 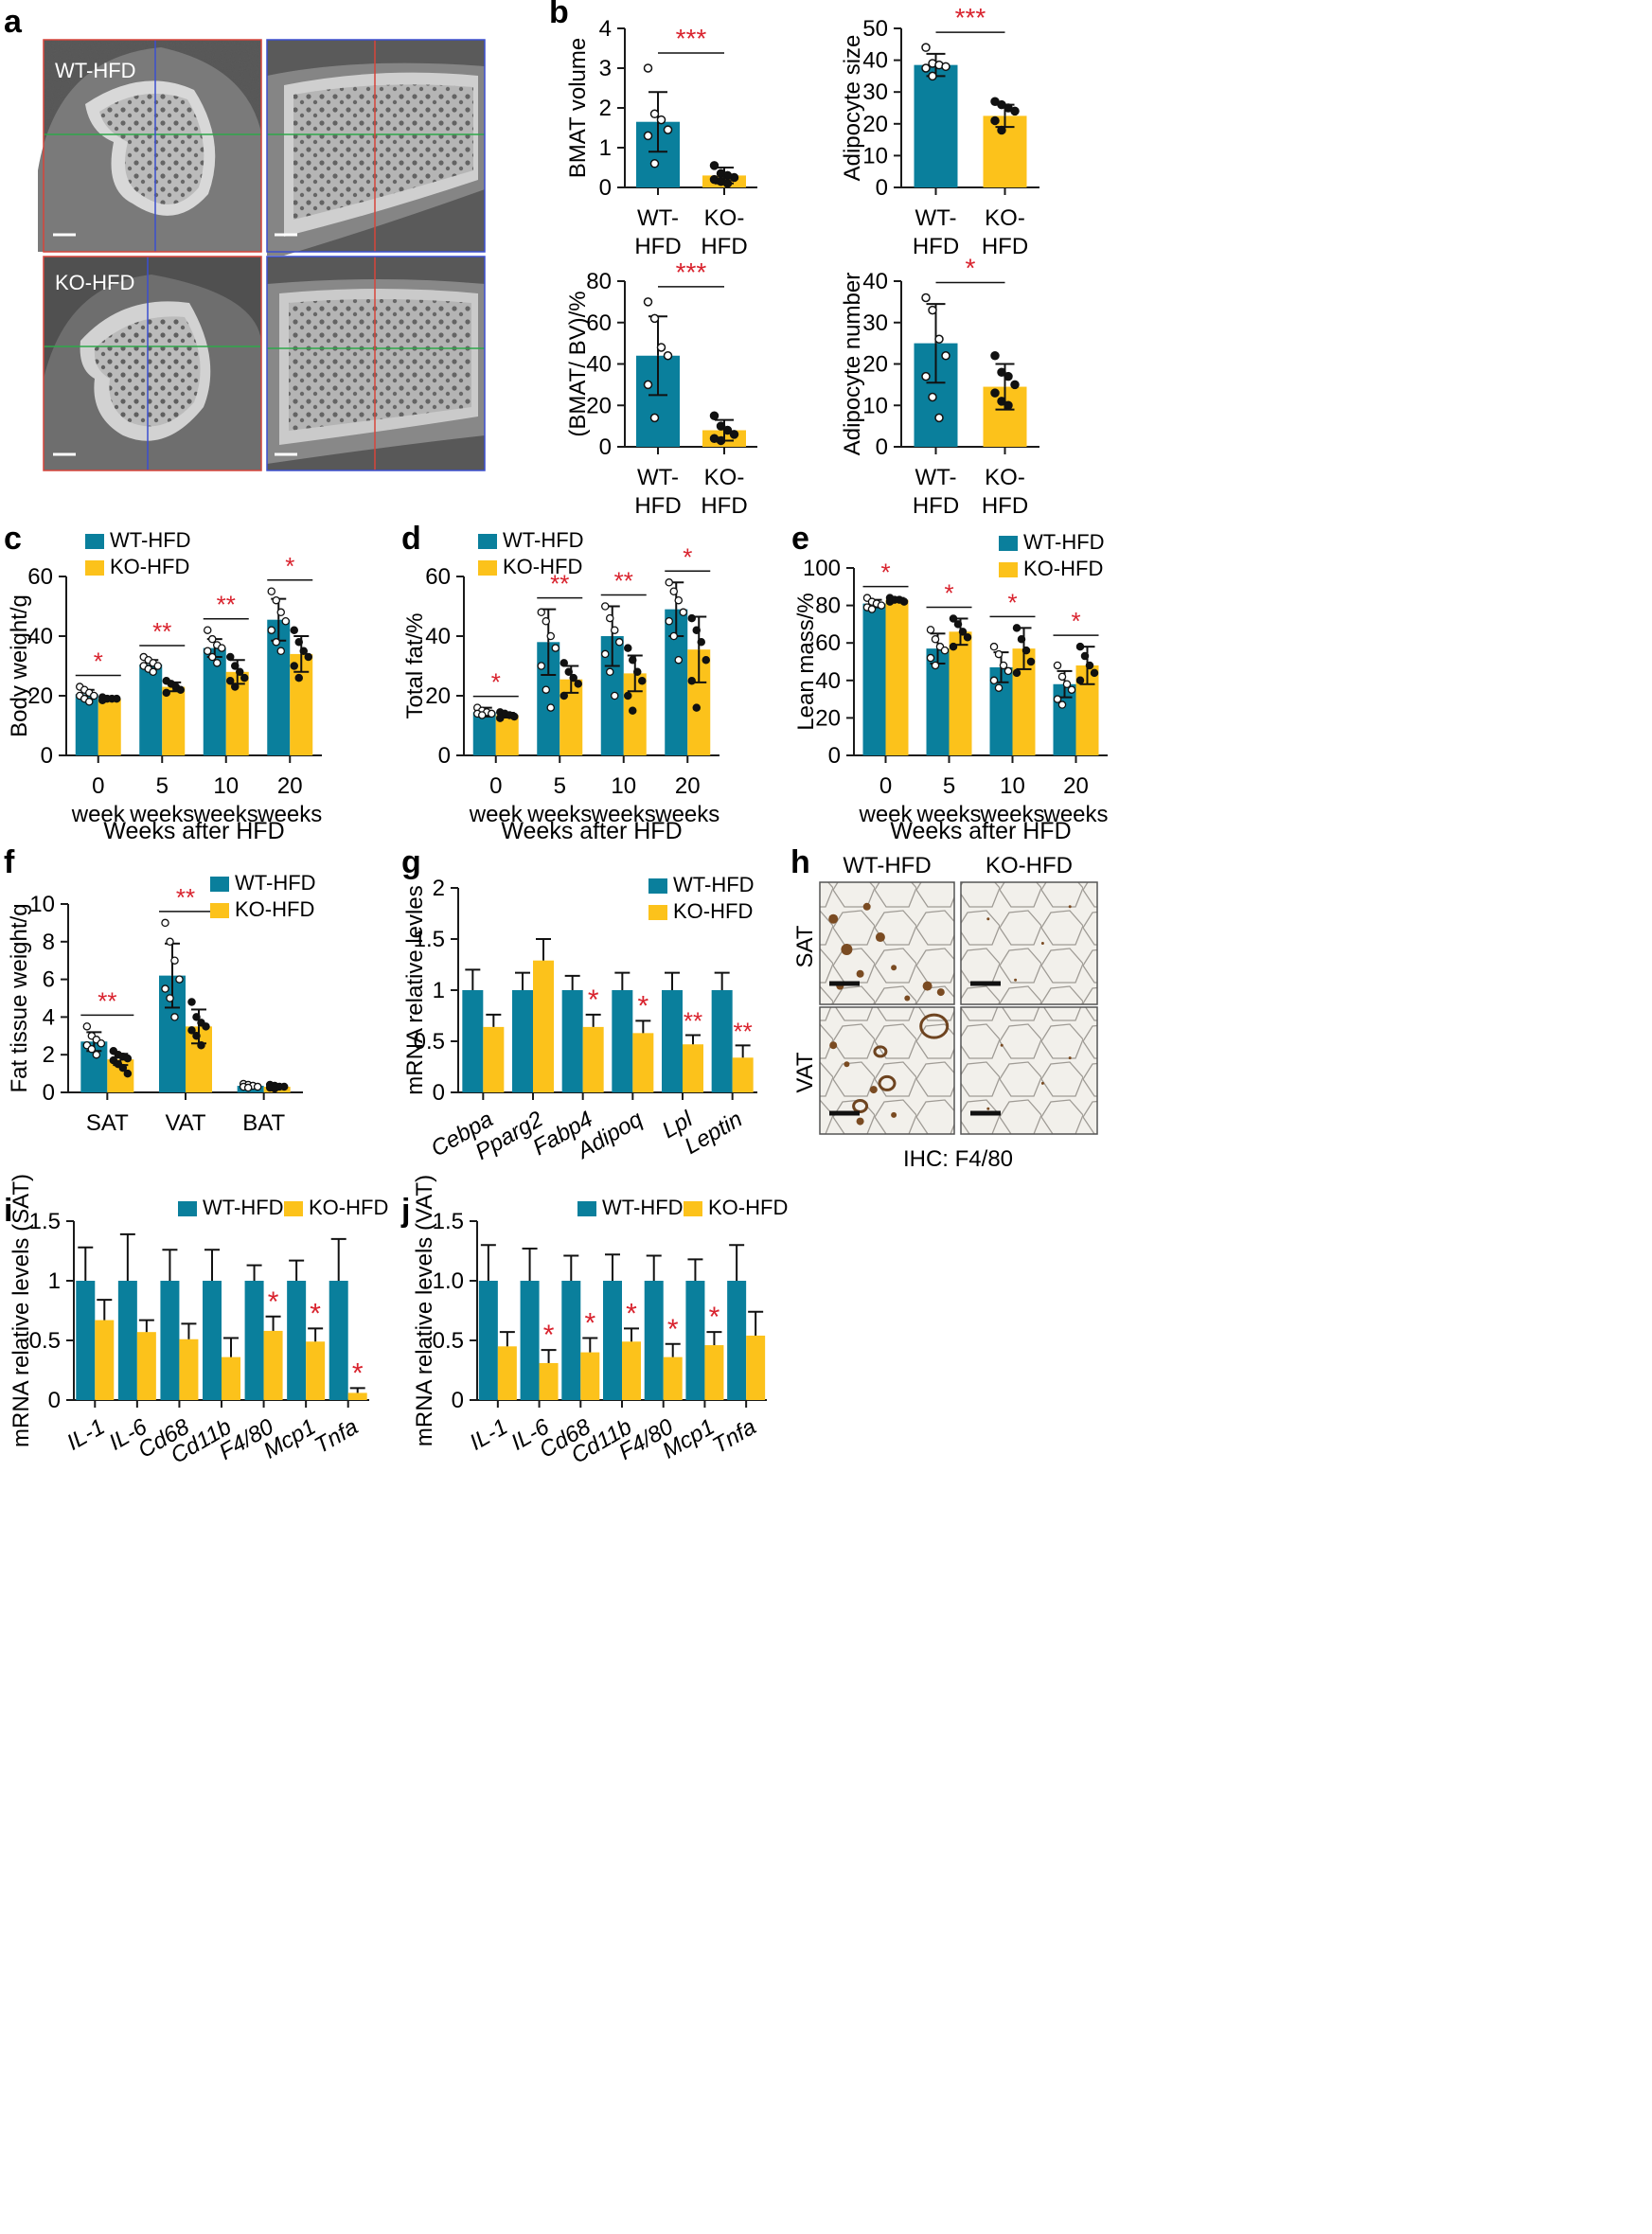 I want to click on sig-marker: **, so click(x=226, y=605).